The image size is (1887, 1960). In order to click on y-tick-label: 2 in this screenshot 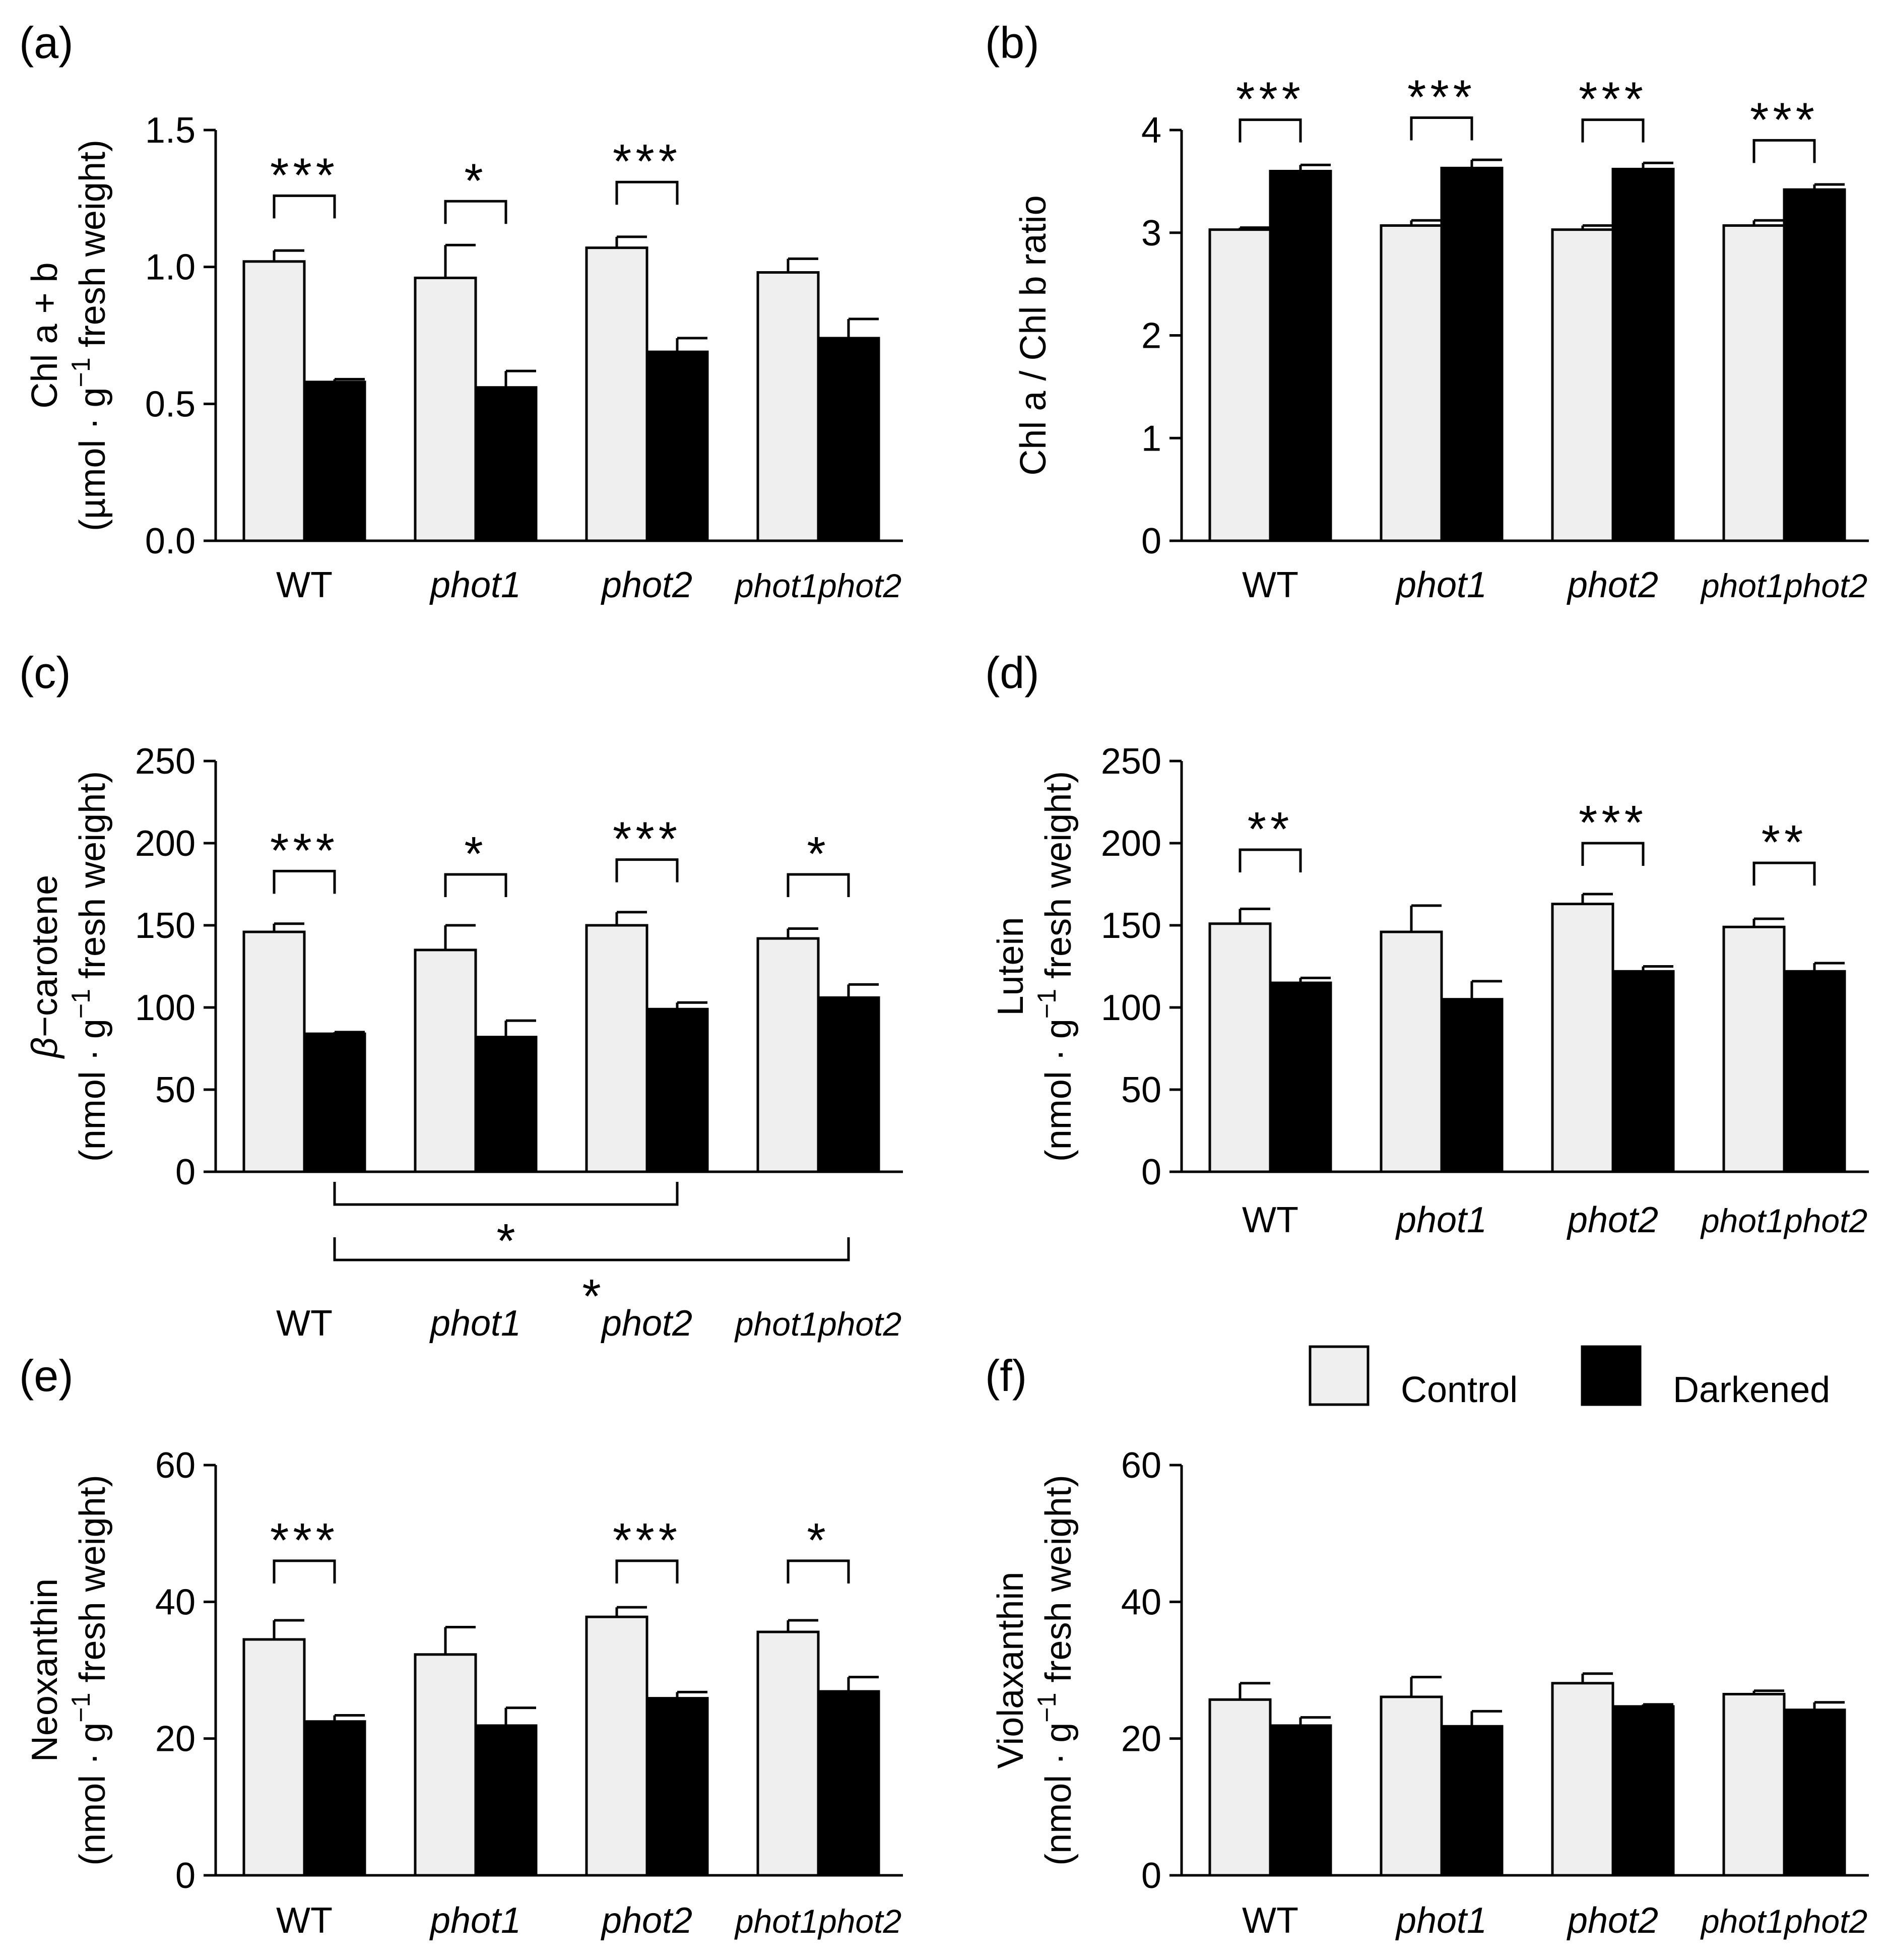, I will do `click(1151, 336)`.